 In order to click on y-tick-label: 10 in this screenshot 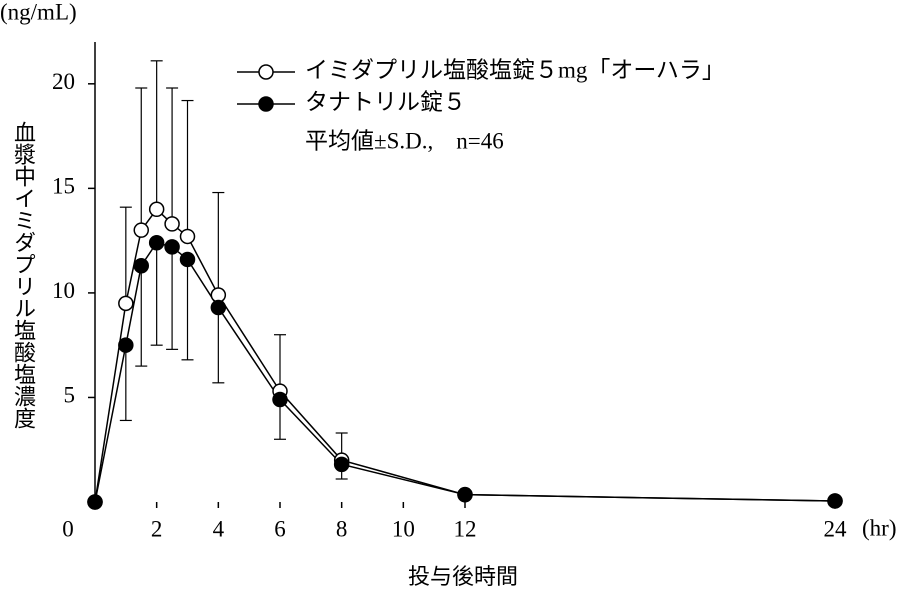, I will do `click(63, 290)`.